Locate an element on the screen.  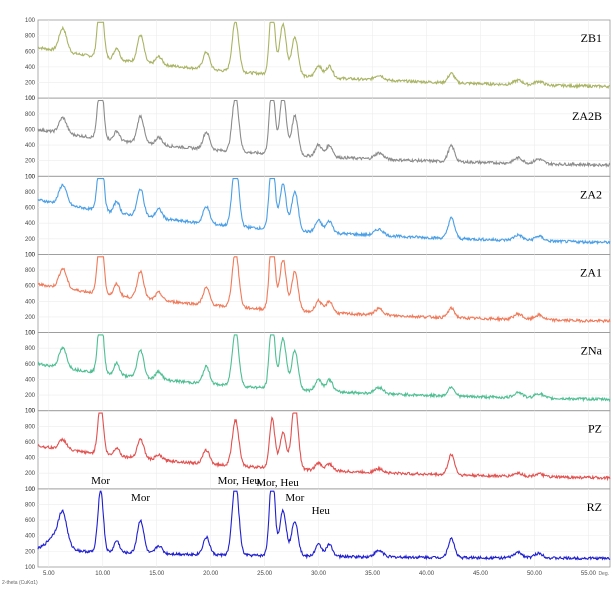
x-tick-label: 5.00 is located at coordinates (49, 574).